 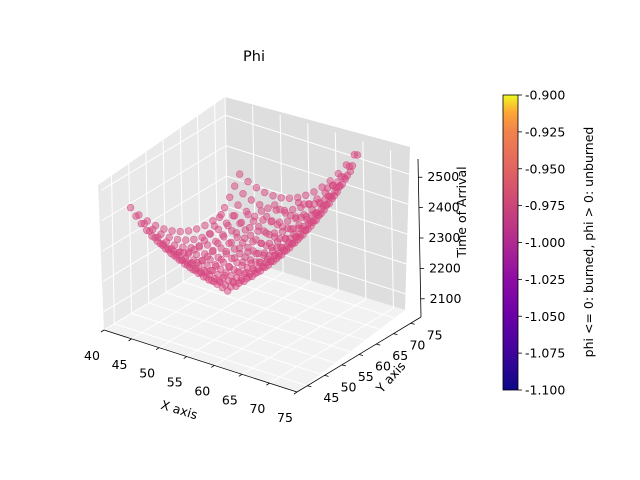 What do you see at coordinates (588, 242) in the screenshot?
I see `colorbar-label: phi <= 0: burned, phi > 0: unburned` at bounding box center [588, 242].